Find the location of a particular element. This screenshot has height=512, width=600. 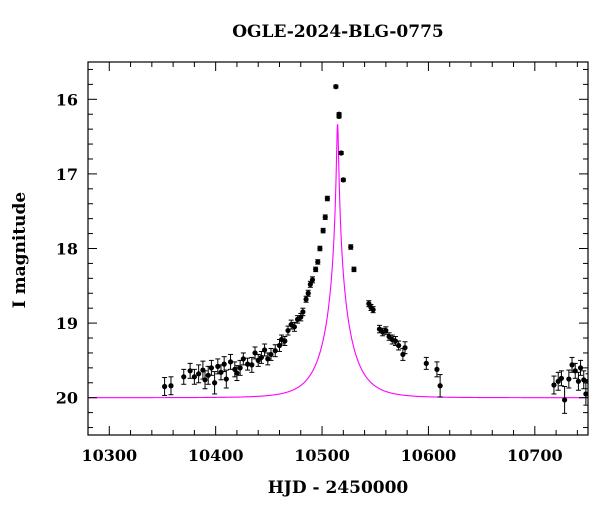

y-tick-label: 16 is located at coordinates (67, 99).